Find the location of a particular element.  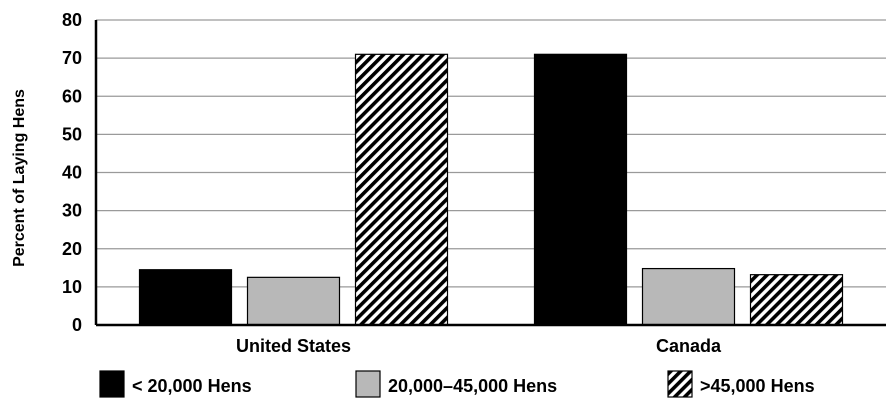

legend-label: < 20,000 Hens is located at coordinates (192, 386).